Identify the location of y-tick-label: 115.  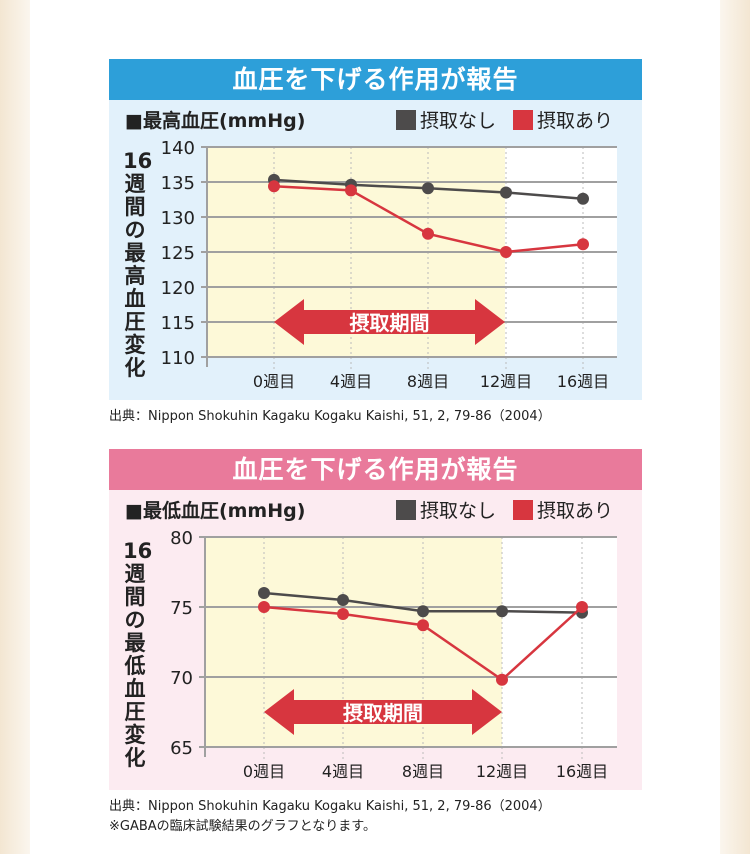
(178, 323).